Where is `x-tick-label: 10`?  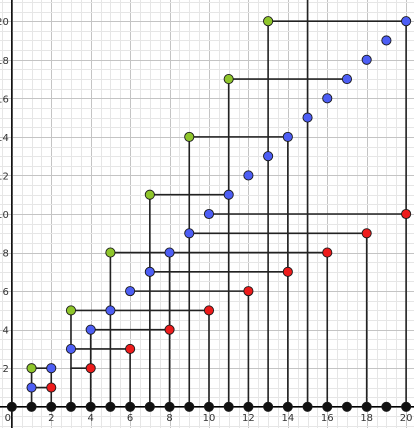
x-tick-label: 10 is located at coordinates (209, 418).